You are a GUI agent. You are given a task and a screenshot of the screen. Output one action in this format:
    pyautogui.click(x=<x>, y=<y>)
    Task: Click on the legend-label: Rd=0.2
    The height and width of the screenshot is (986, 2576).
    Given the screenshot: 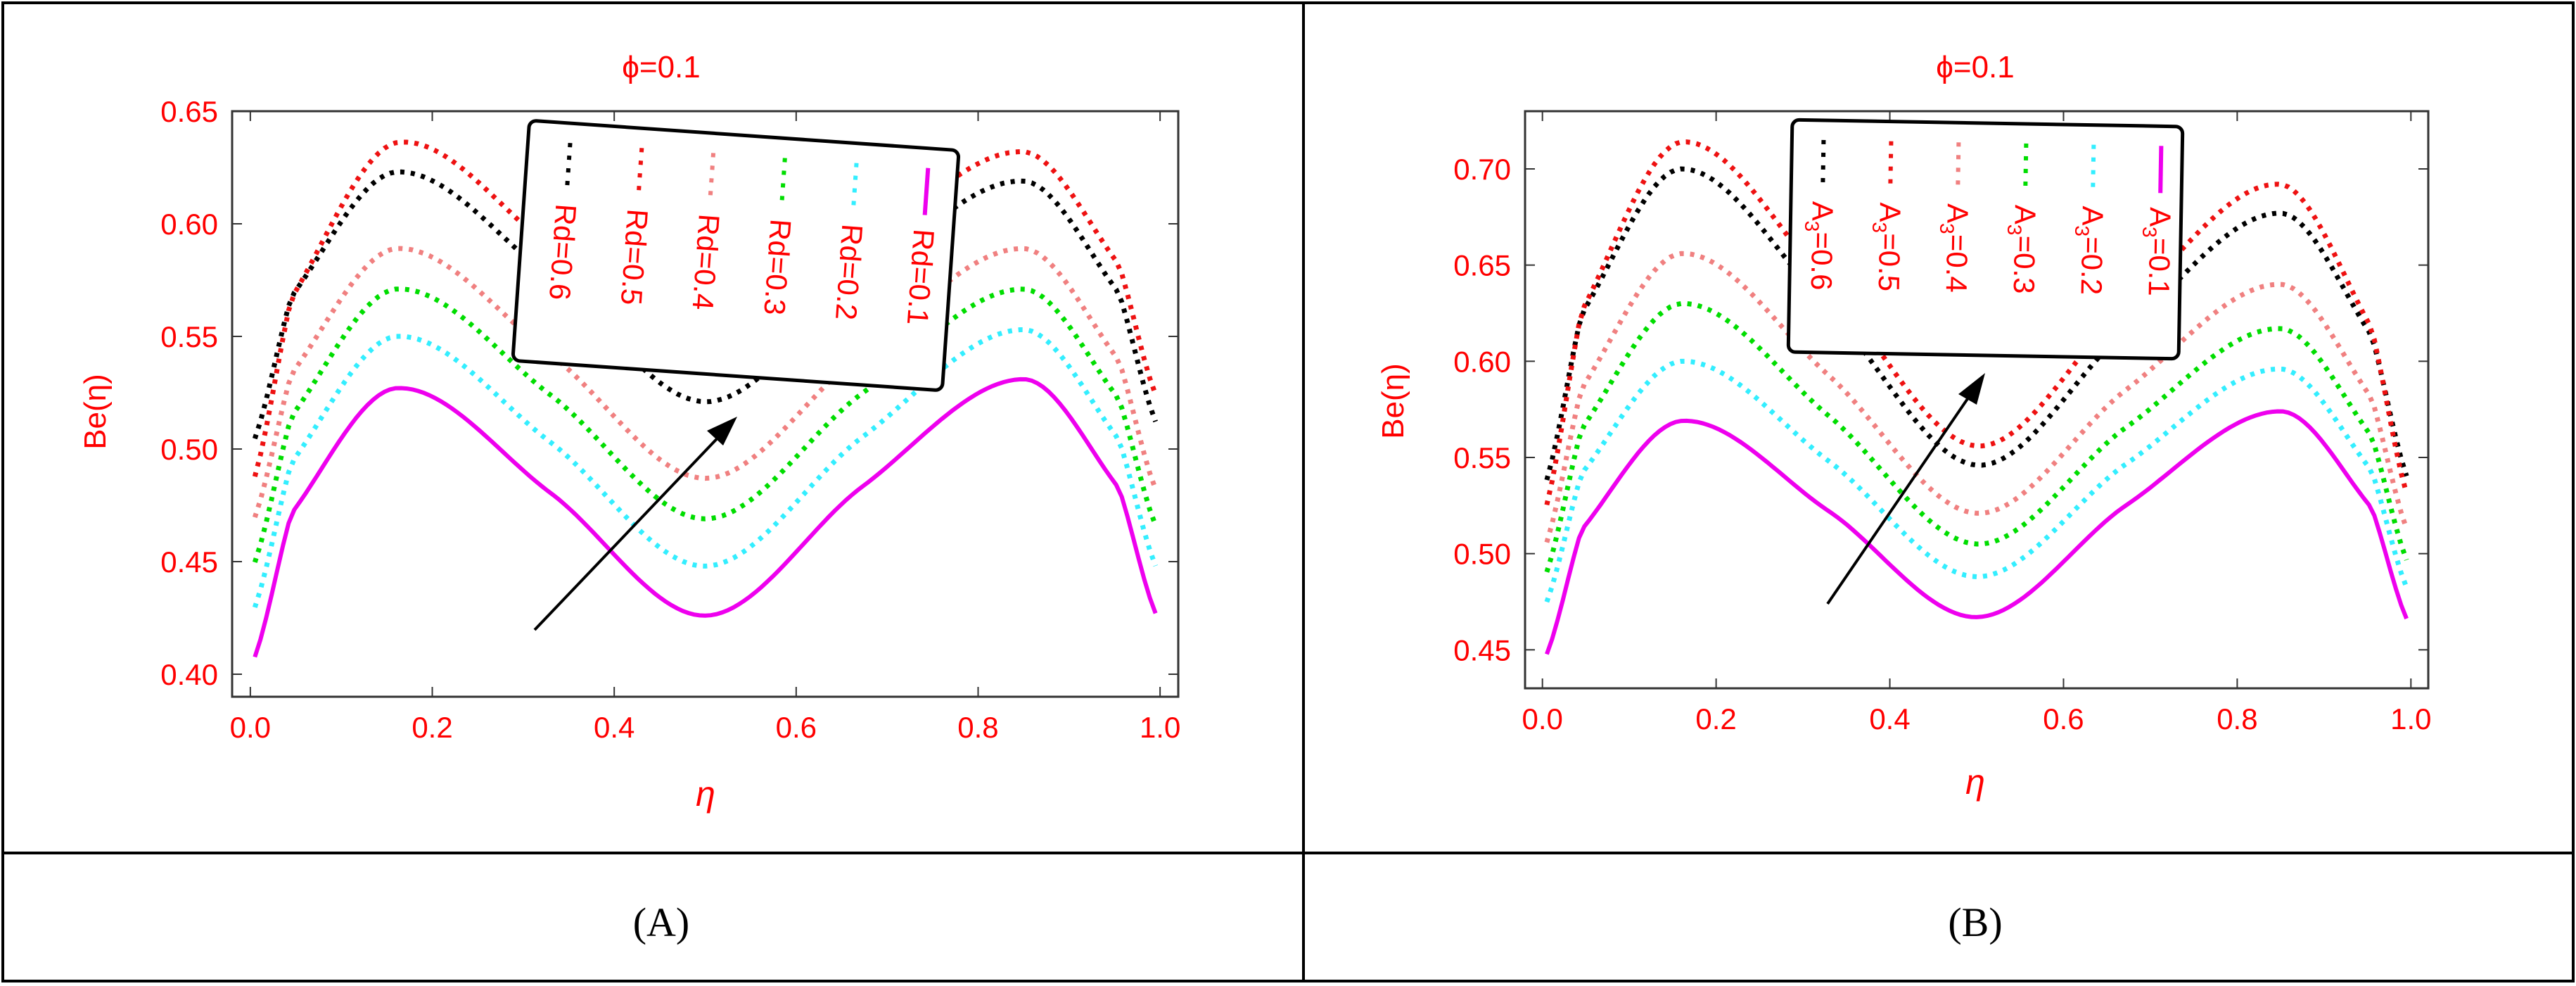 What is the action you would take?
    pyautogui.click(x=849, y=272)
    